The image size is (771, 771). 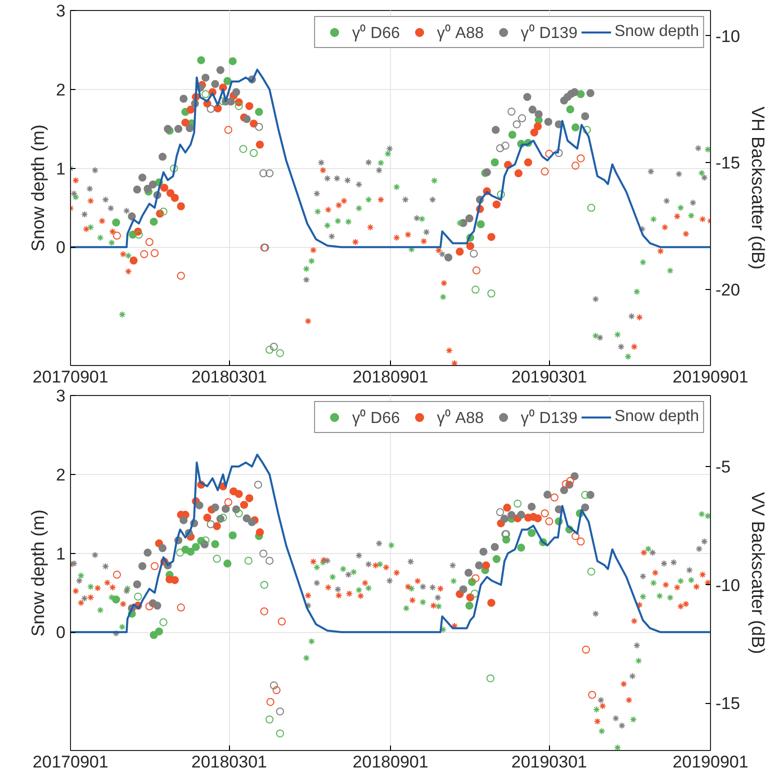 I want to click on y2-axis-title: VH Backscatter (dB), so click(x=758, y=188).